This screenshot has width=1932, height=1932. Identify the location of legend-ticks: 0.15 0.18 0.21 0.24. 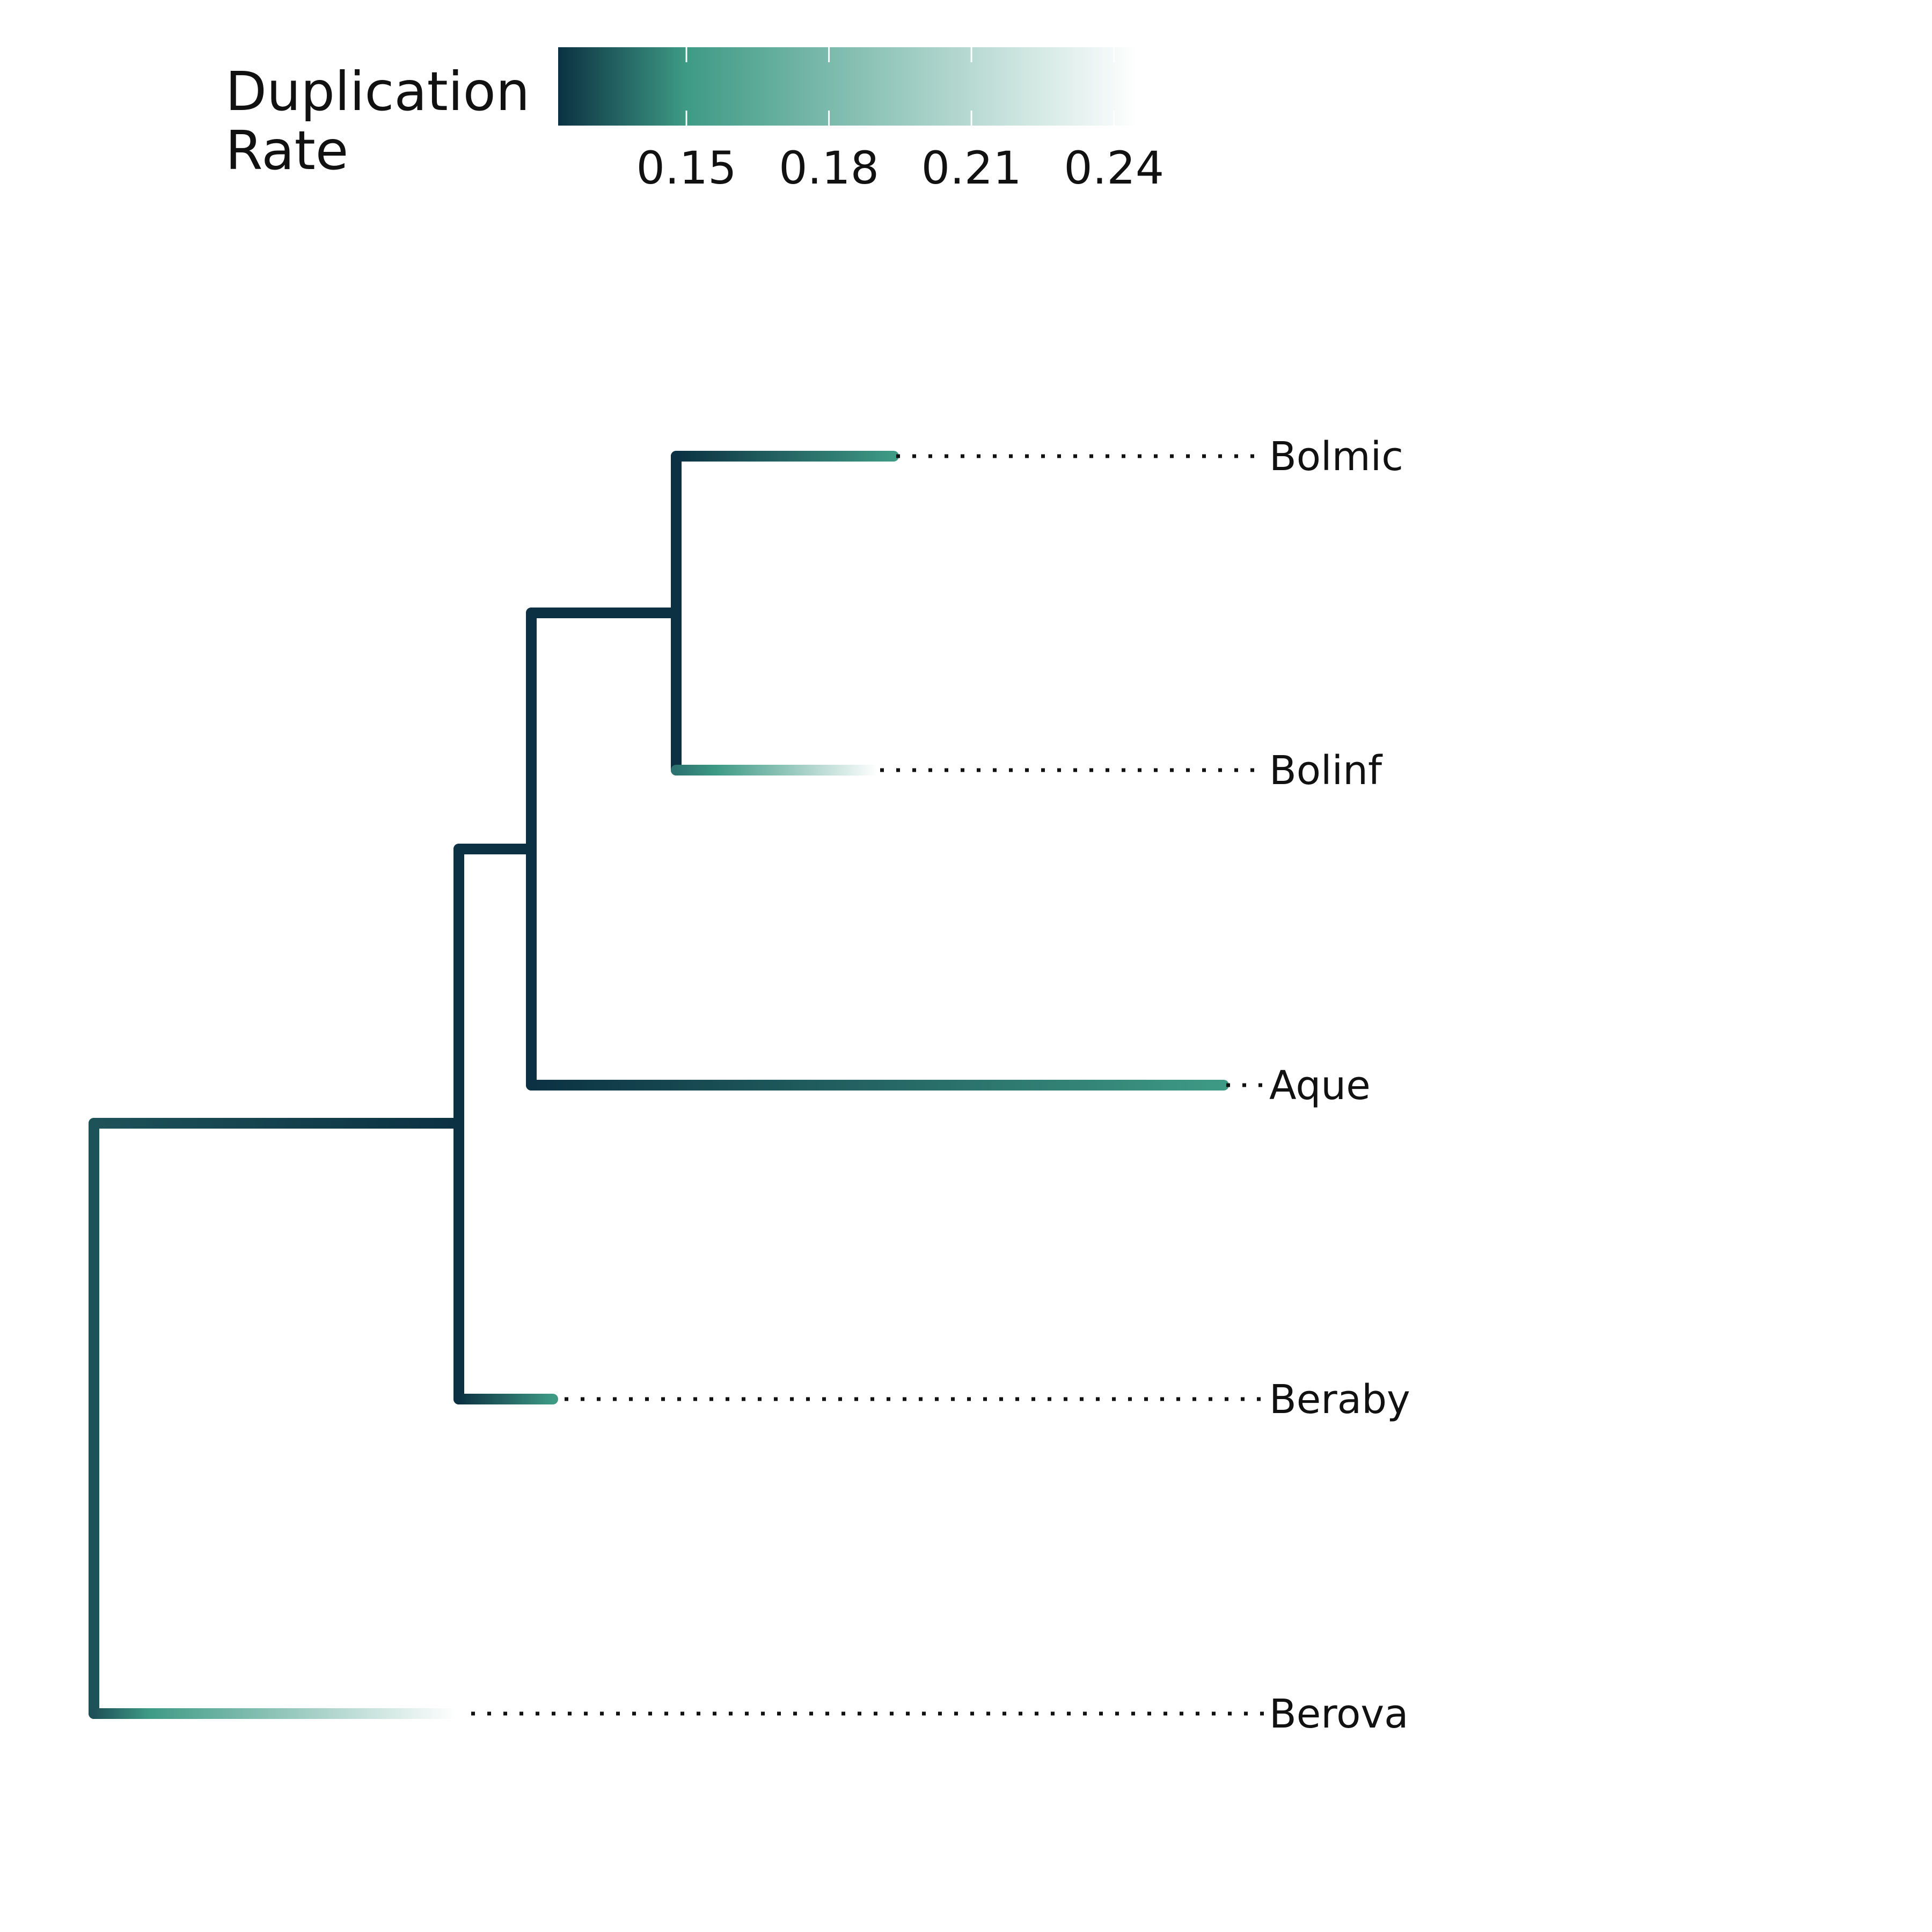
(900, 120).